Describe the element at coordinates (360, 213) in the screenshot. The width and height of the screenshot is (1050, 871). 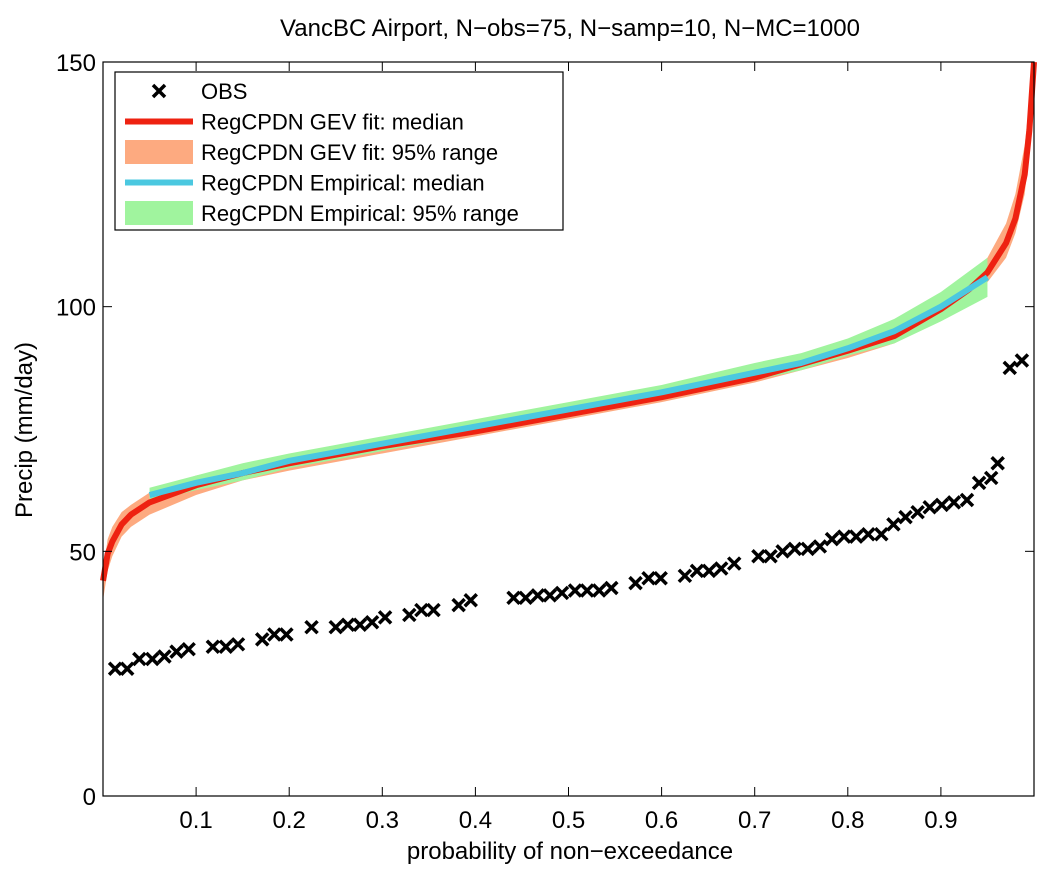
I see `legend-label: RegCPDN Empirical: 95% range` at that location.